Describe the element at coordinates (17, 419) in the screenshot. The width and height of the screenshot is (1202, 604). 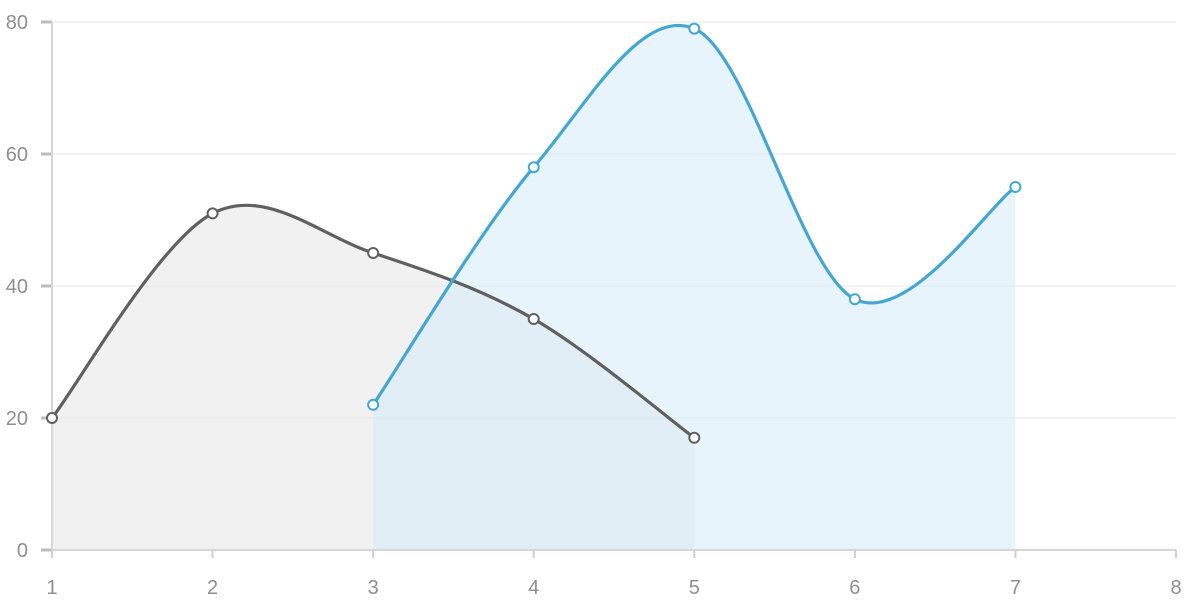
I see `y-tick-label: 20` at that location.